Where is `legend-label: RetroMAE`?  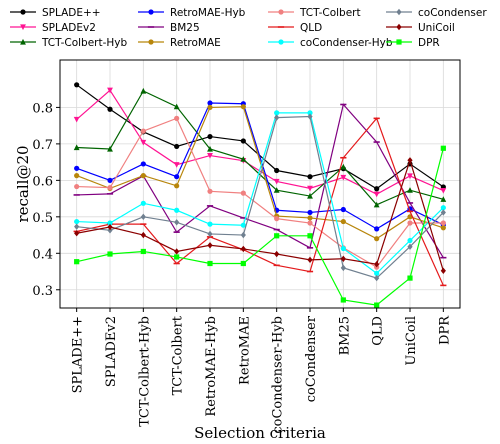
legend-label: RetroMAE is located at coordinates (195, 43).